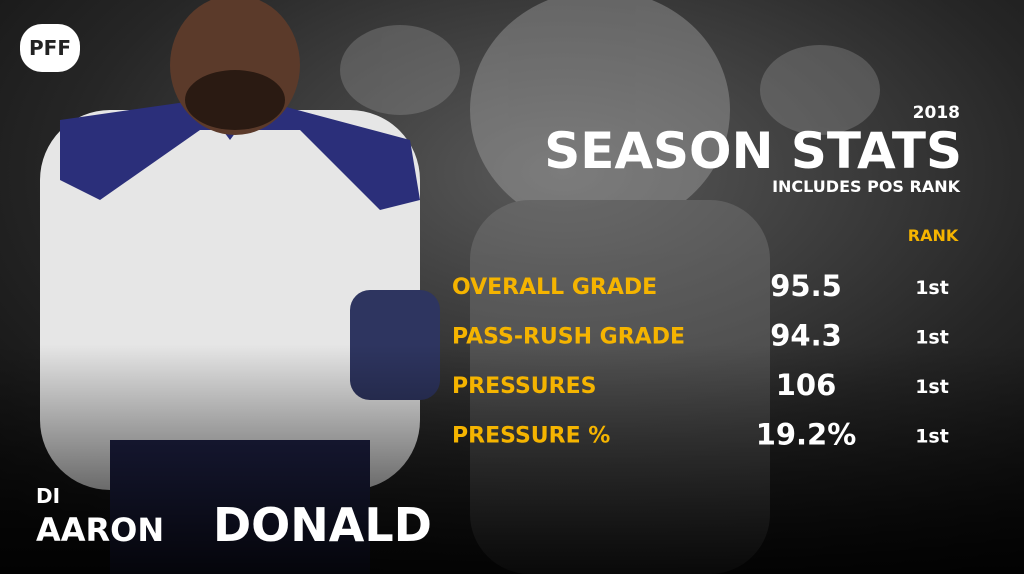  I want to click on logo-badge, so click(50, 48).